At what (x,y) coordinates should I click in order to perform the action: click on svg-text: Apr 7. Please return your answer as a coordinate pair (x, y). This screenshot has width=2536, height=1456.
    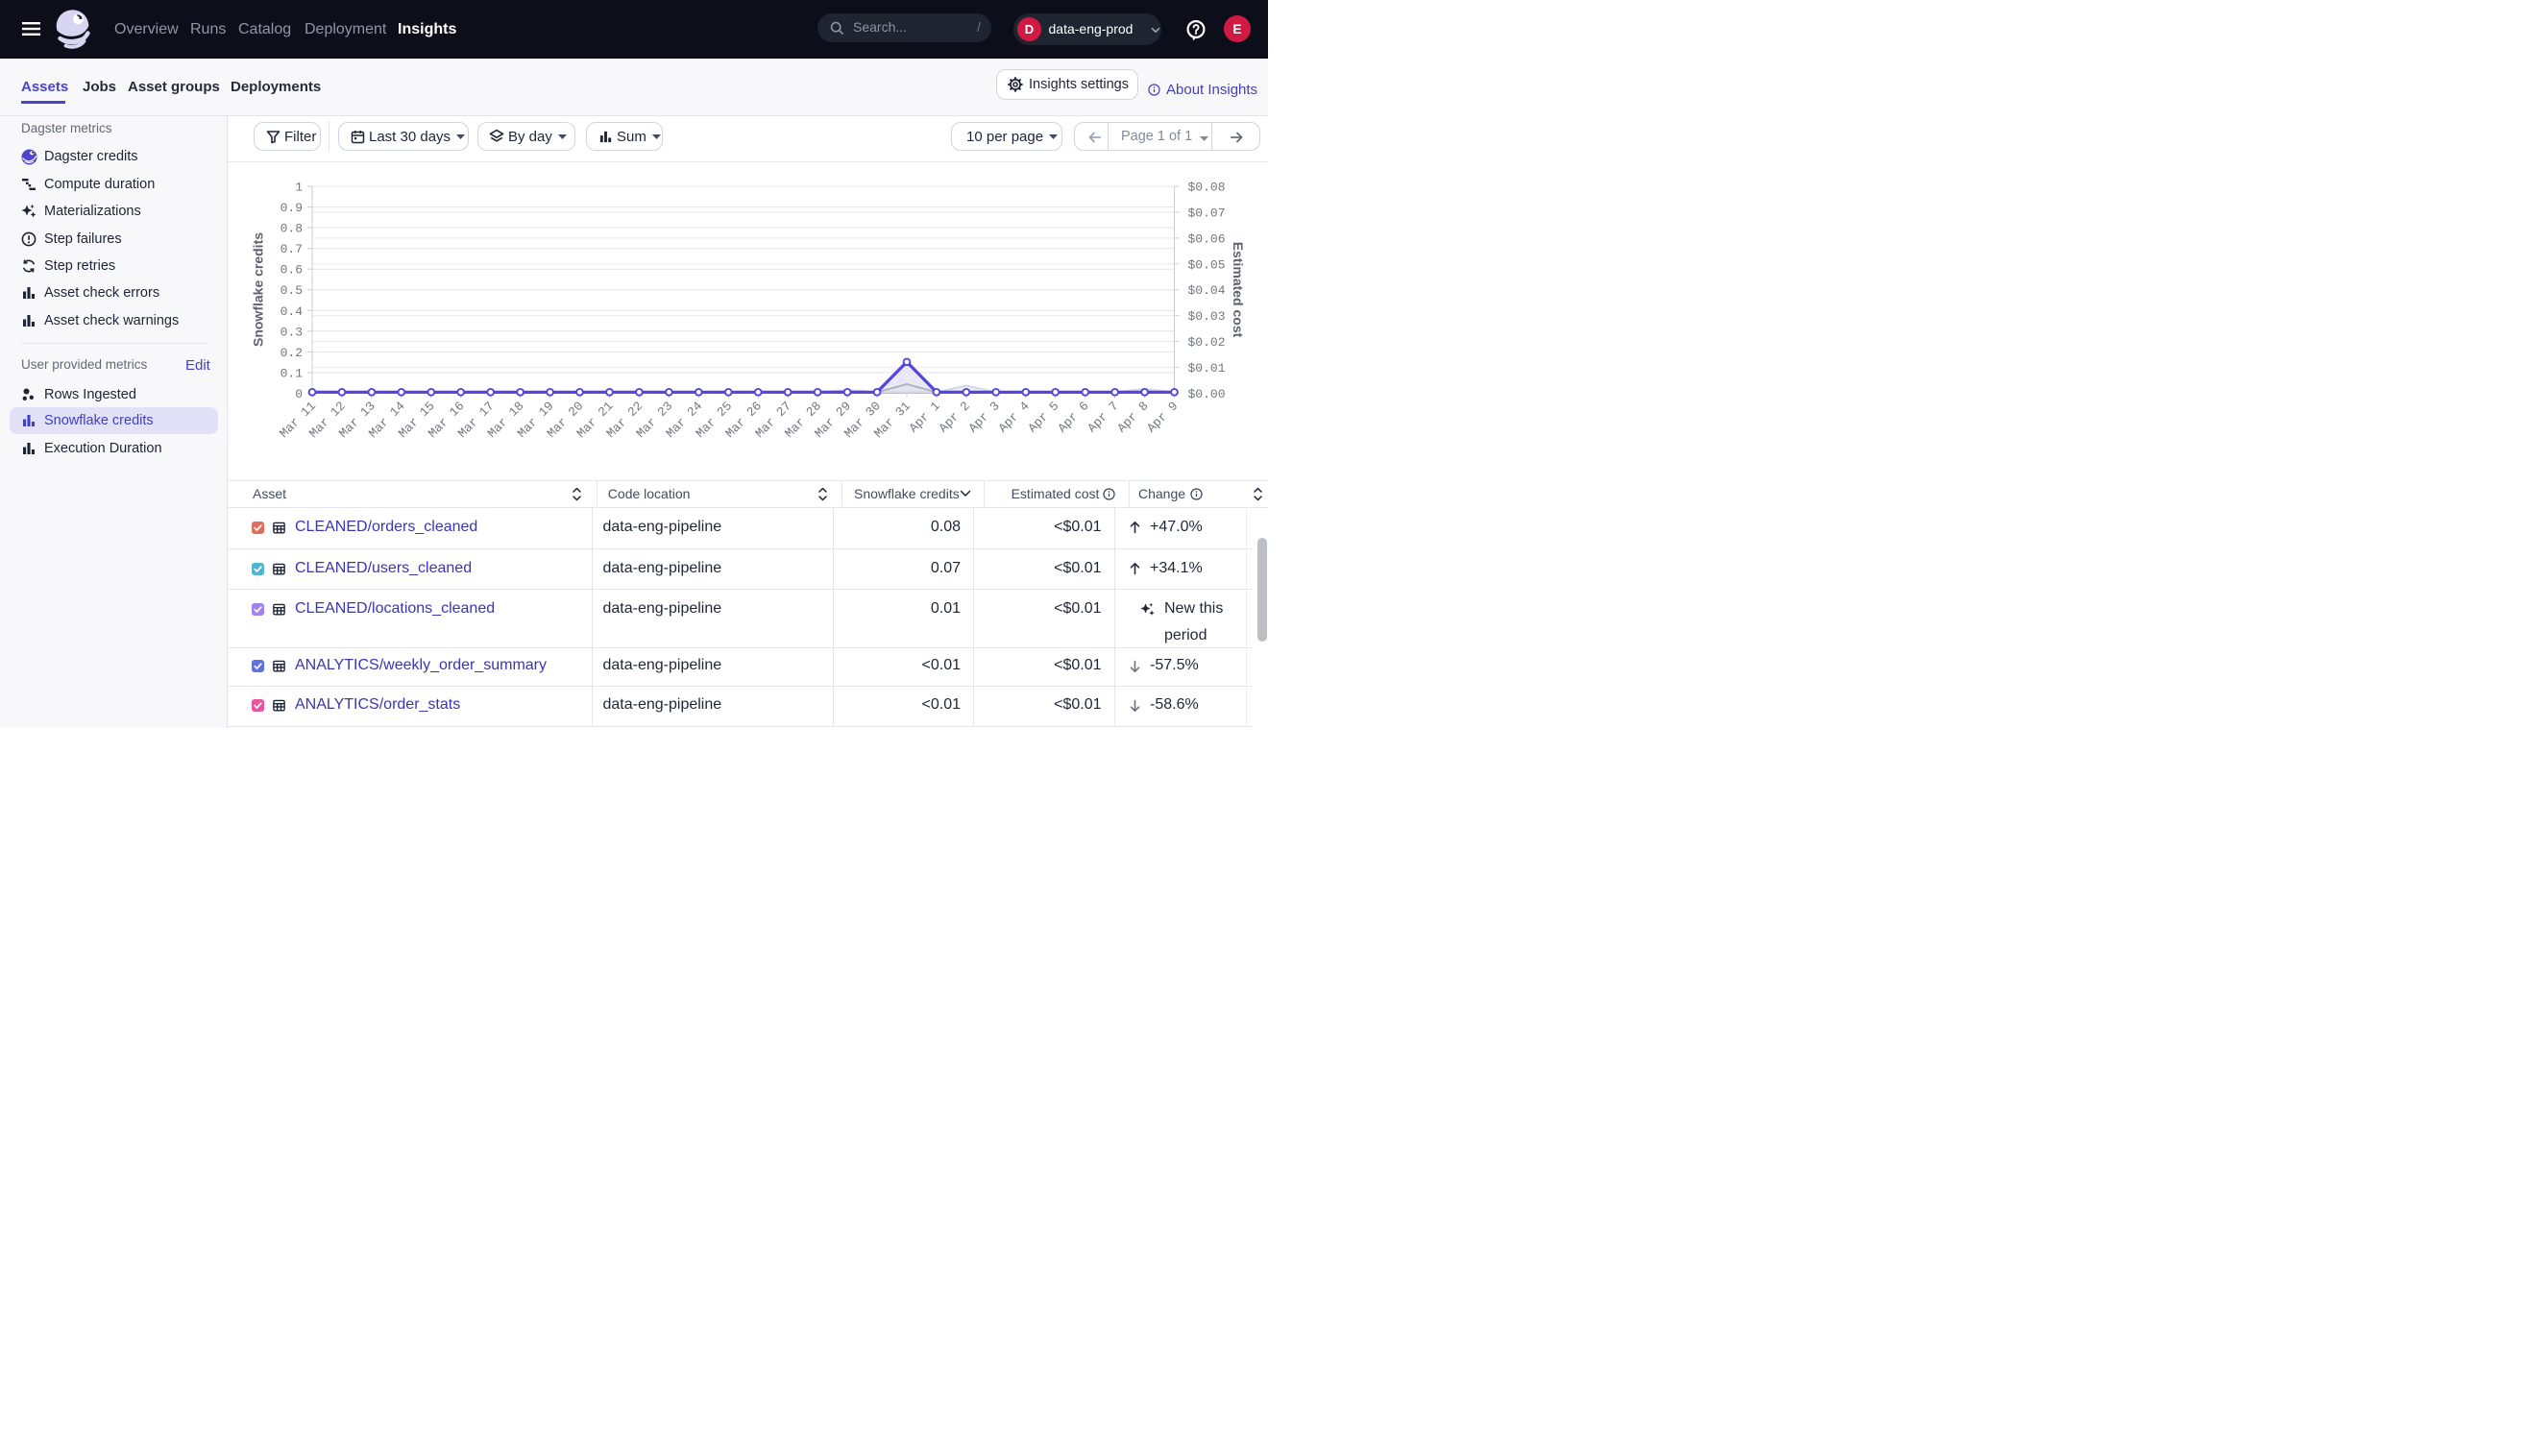
    Looking at the image, I should click on (1103, 417).